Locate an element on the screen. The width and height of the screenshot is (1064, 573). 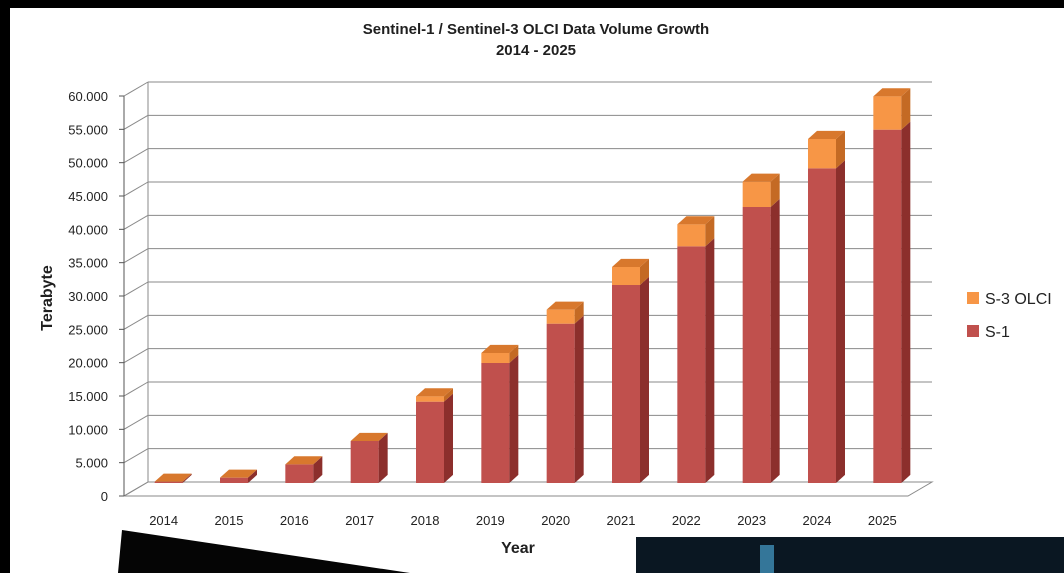
bar-s1-side-2023 is located at coordinates (775, 340).